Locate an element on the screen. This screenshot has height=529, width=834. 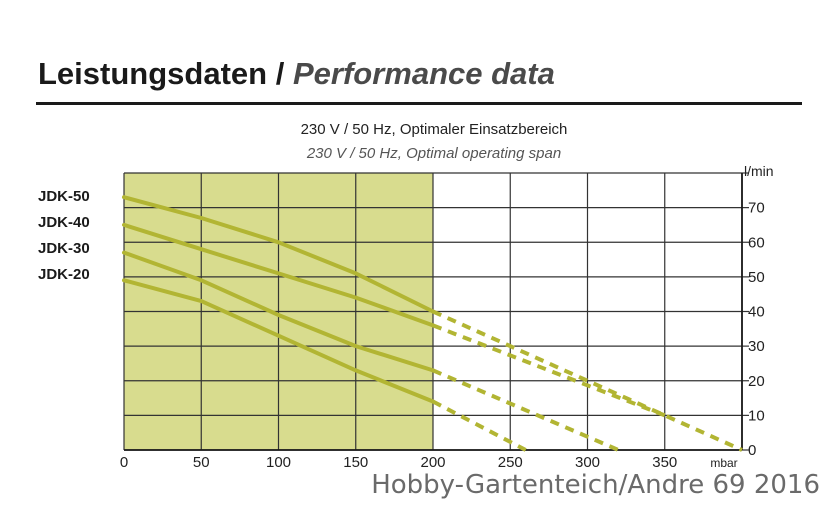
y-tick-label: 30 is located at coordinates (756, 346).